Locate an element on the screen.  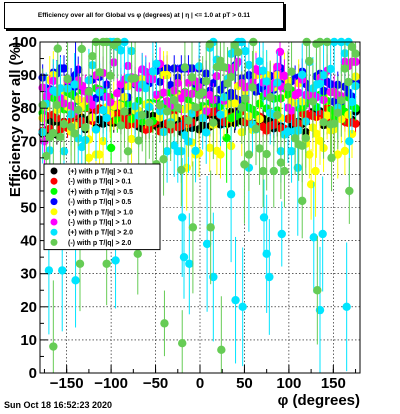
legend-label: (+) with p T/|q| > 2.0 is located at coordinates (100, 233).